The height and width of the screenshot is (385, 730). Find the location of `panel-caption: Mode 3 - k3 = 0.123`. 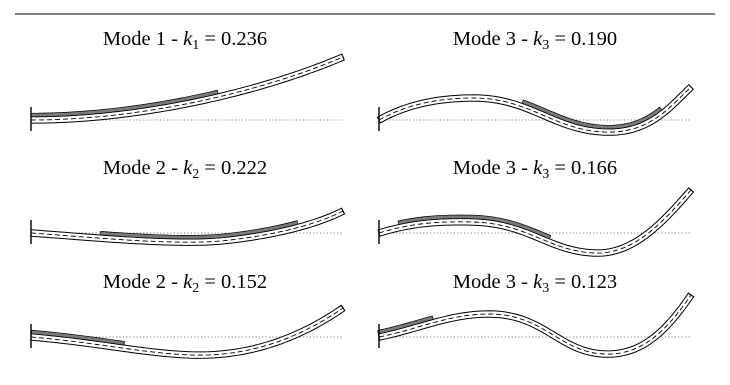

panel-caption: Mode 3 - k3 = 0.123 is located at coordinates (535, 283).